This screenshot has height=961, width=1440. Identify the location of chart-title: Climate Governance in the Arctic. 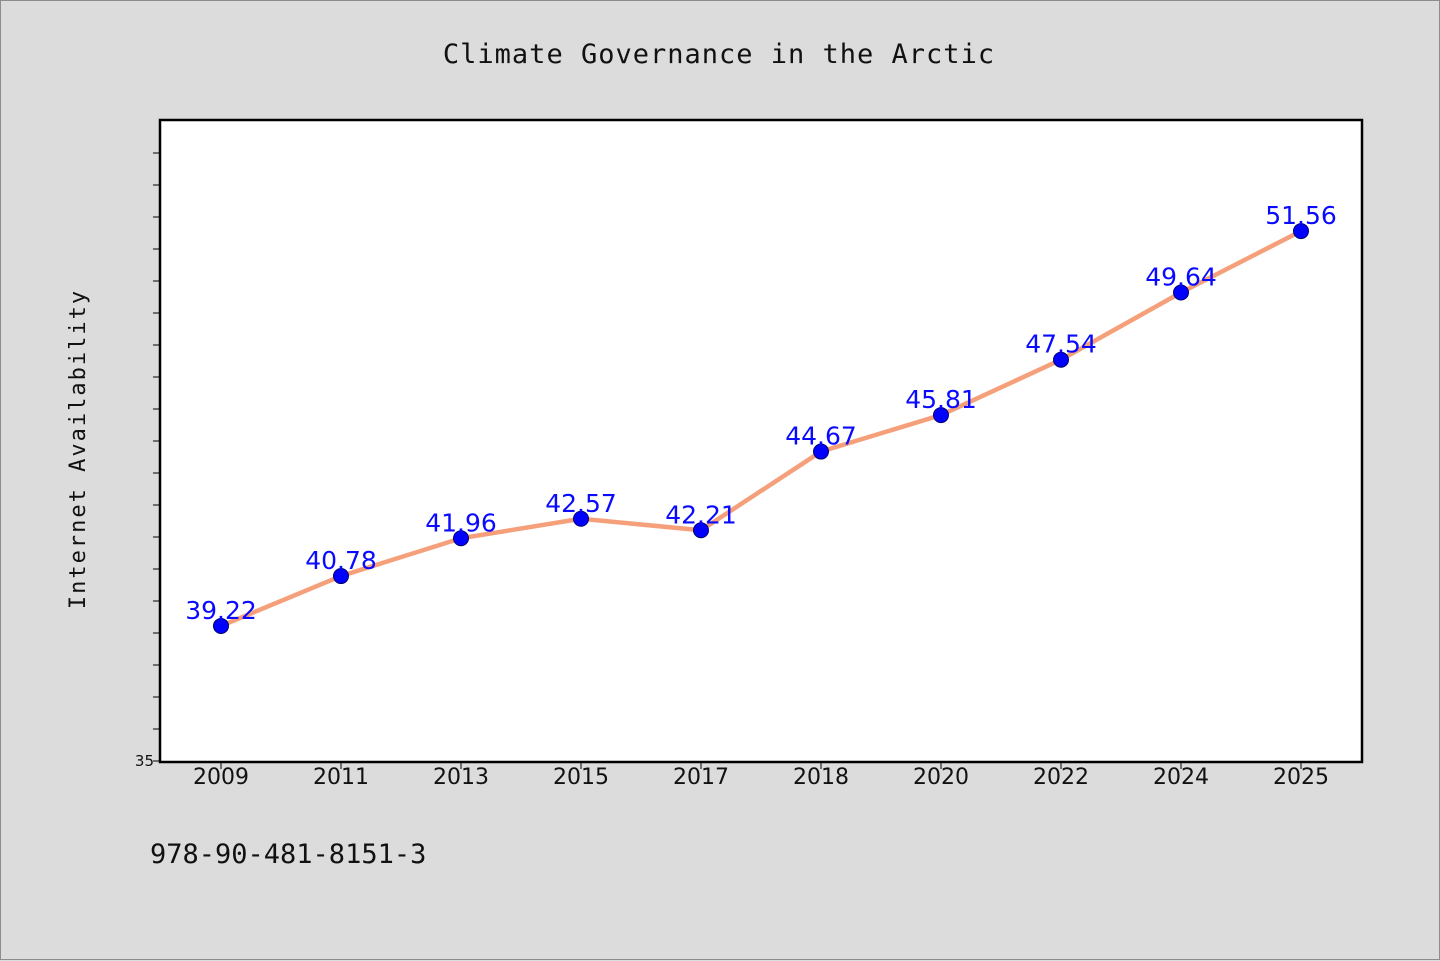
(719, 54).